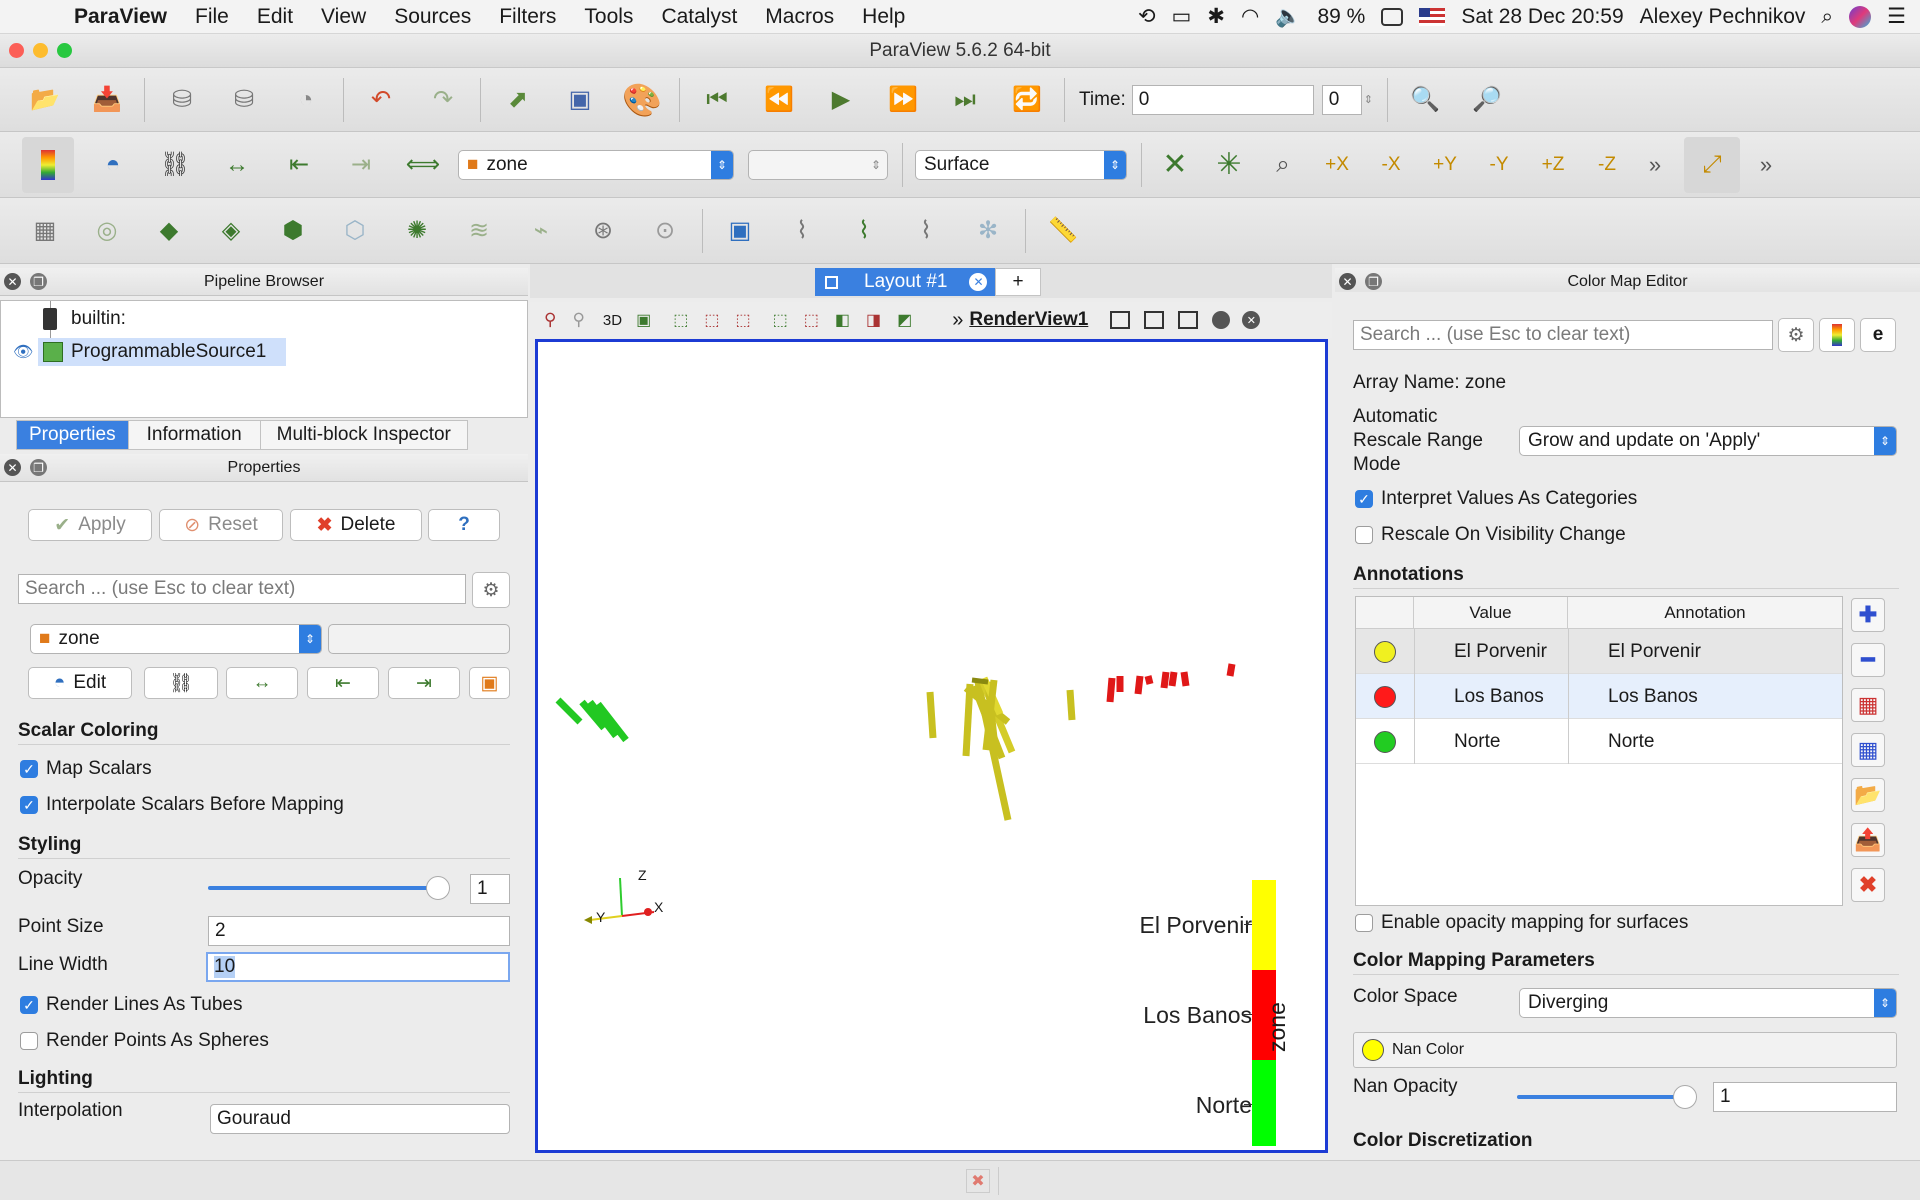 The height and width of the screenshot is (1200, 1920). What do you see at coordinates (231, 230) in the screenshot?
I see `slice-icon: ◈` at bounding box center [231, 230].